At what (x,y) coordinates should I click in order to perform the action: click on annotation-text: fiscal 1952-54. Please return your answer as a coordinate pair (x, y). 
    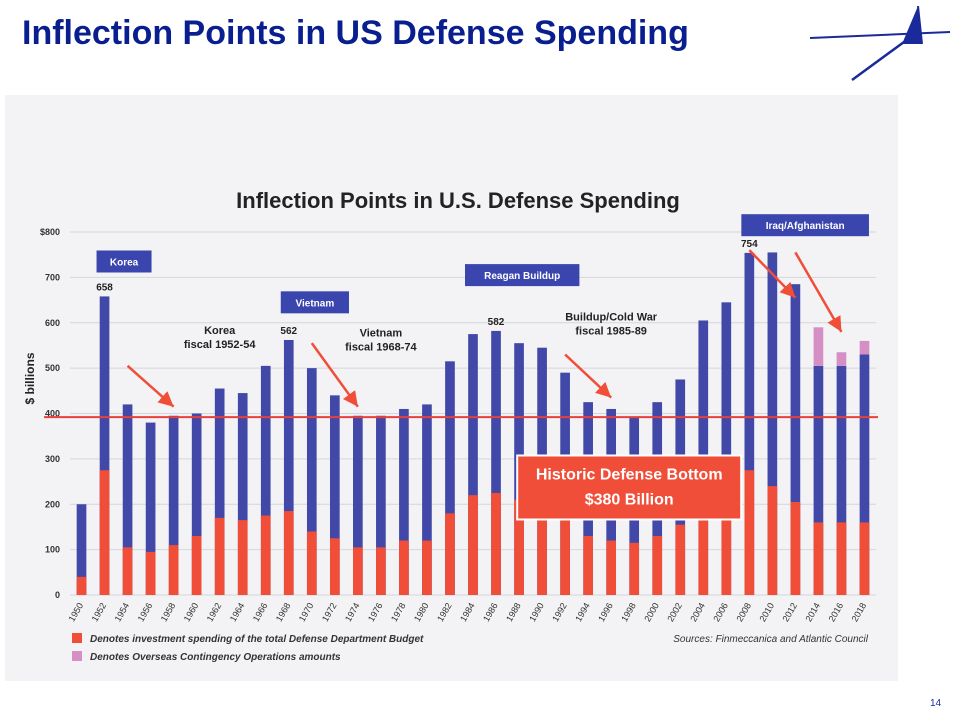
    Looking at the image, I should click on (220, 345).